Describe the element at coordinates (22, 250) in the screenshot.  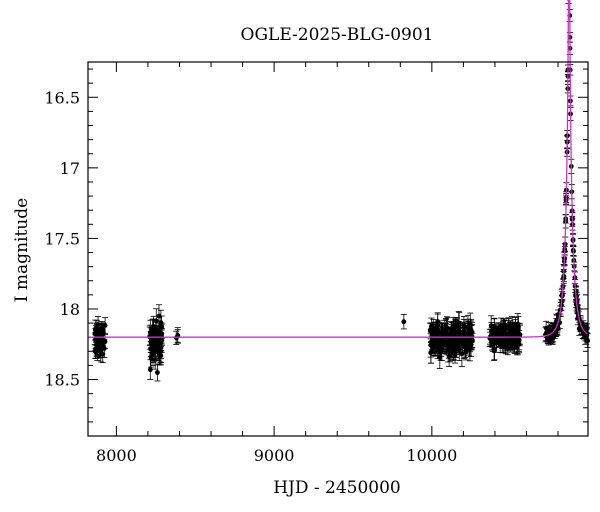
I see `y-axis-label: I magnitude` at that location.